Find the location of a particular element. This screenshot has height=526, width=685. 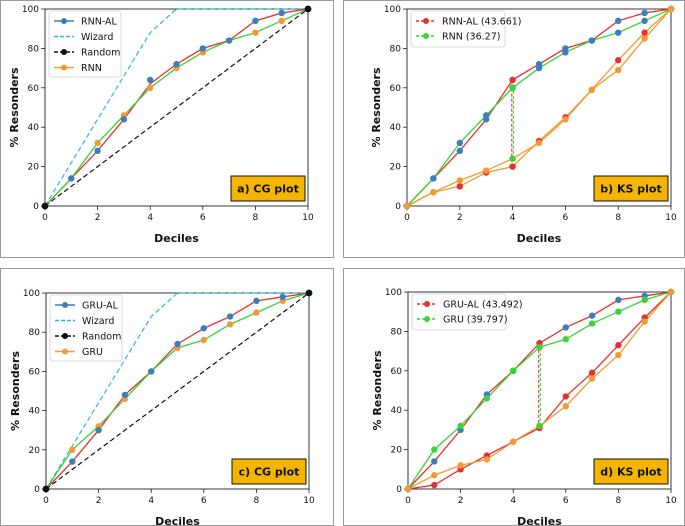

plot-title: d) KS plot is located at coordinates (630, 472).